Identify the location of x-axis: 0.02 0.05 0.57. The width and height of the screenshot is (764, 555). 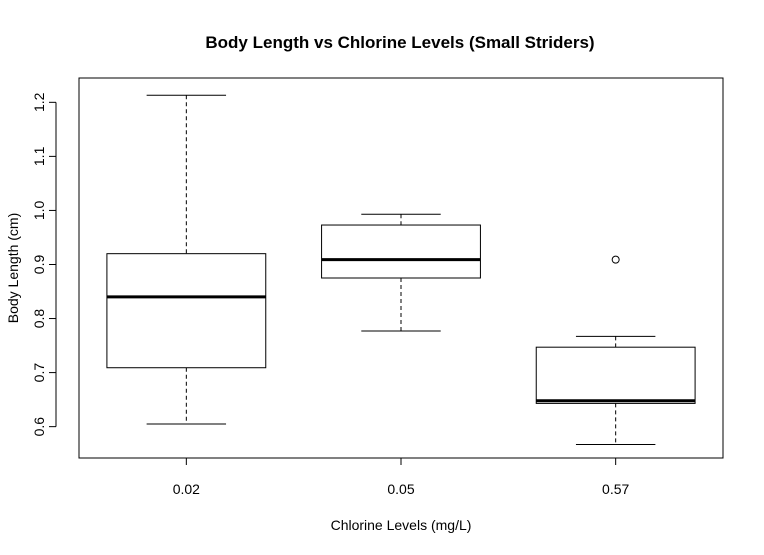
(401, 477).